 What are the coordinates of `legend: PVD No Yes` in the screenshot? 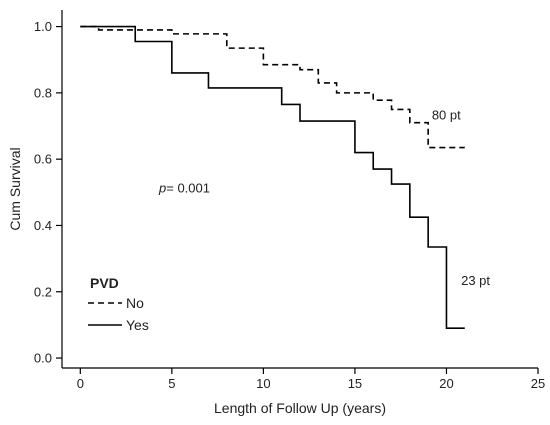 It's located at (118, 304).